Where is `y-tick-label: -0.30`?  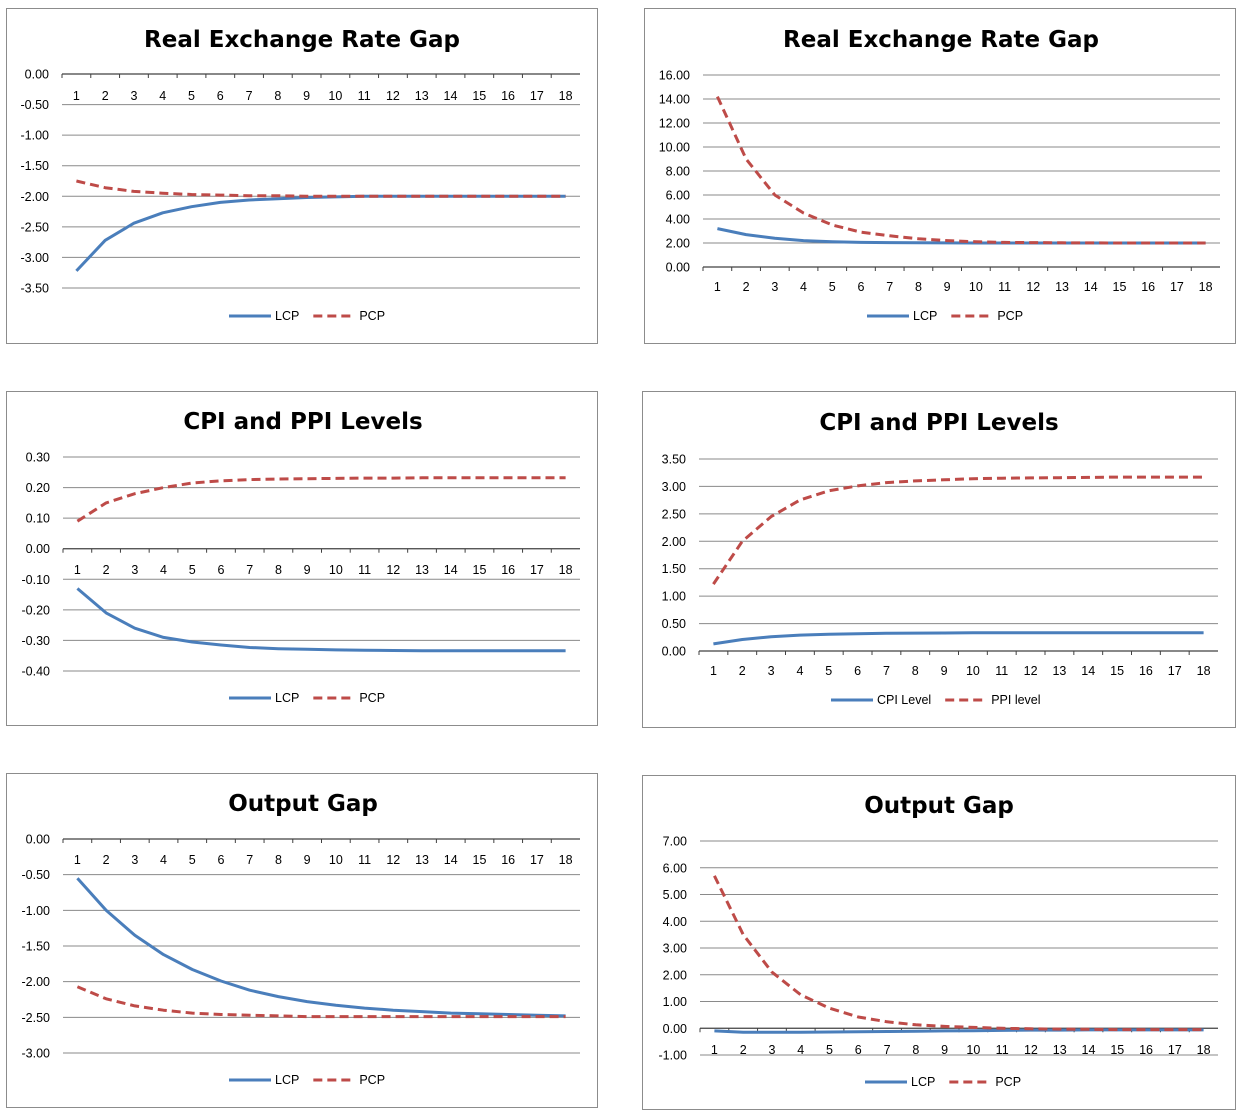
y-tick-label: -0.30 is located at coordinates (36, 641).